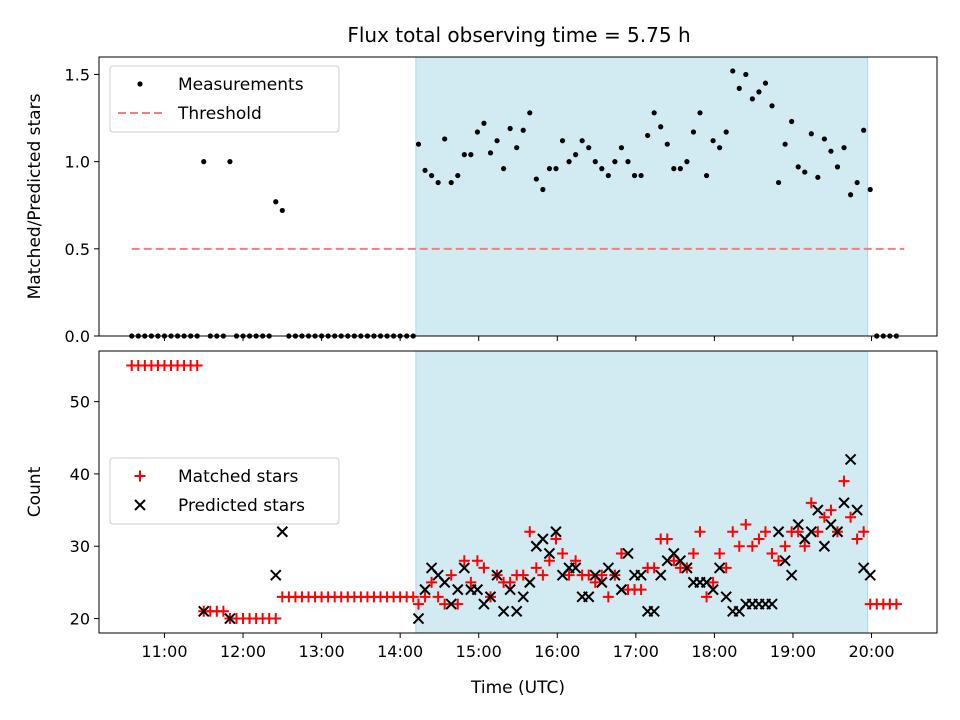 This screenshot has height=720, width=960. Describe the element at coordinates (243, 651) in the screenshot. I see `x-tick-label: 12:00` at that location.